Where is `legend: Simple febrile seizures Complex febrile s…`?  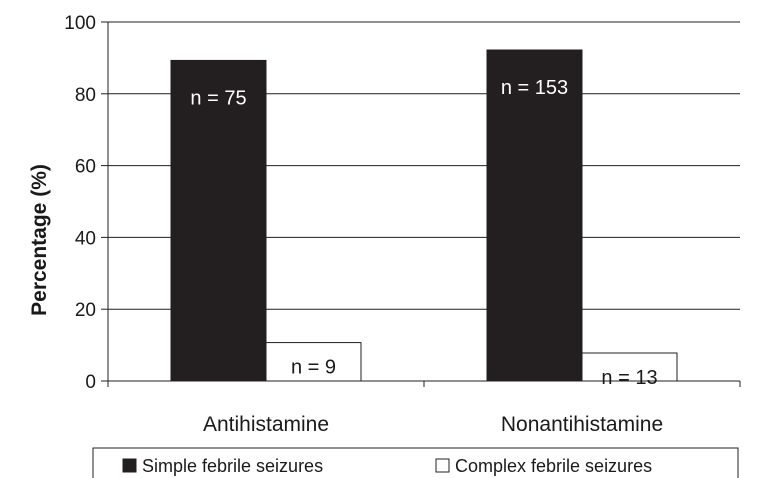 legend: Simple febrile seizures Complex febrile s… is located at coordinates (415, 462).